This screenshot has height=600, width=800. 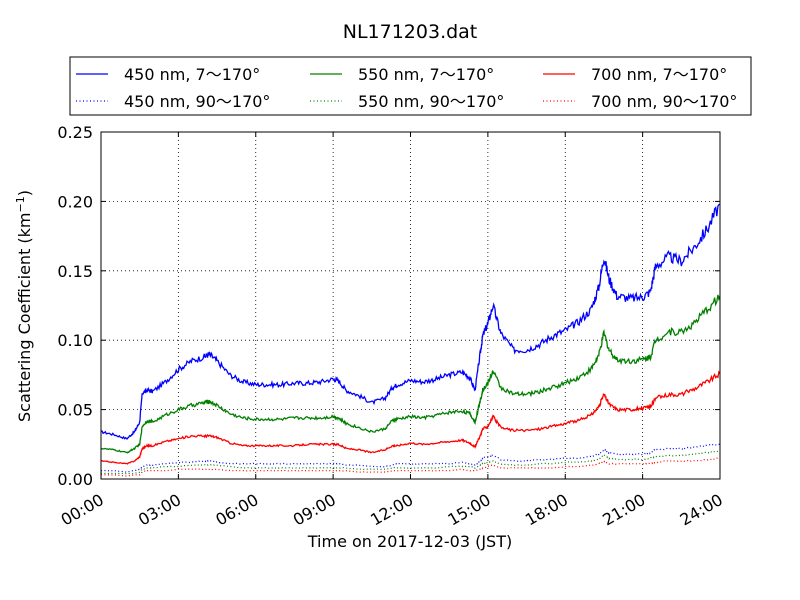 I want to click on y-axis-label: Scattering Coefficient (km−1), so click(x=24, y=306).